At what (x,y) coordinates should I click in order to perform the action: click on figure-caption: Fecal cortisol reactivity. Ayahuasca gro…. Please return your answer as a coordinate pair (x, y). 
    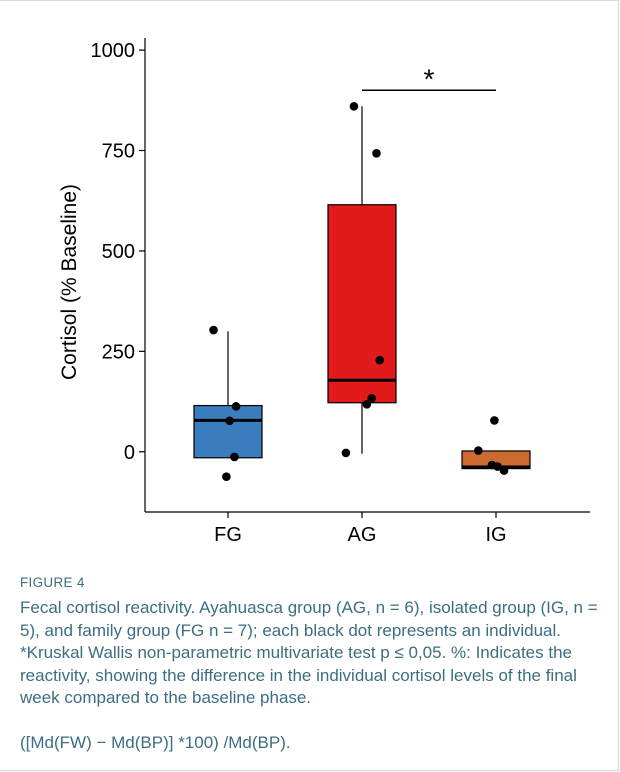
    Looking at the image, I should click on (310, 653).